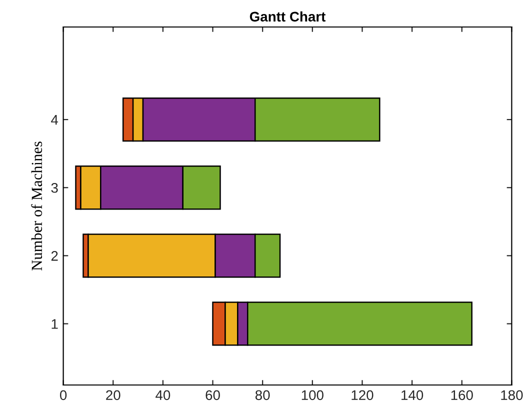 The height and width of the screenshot is (412, 531). Describe the element at coordinates (262, 395) in the screenshot. I see `x-tick-label: 80` at that location.